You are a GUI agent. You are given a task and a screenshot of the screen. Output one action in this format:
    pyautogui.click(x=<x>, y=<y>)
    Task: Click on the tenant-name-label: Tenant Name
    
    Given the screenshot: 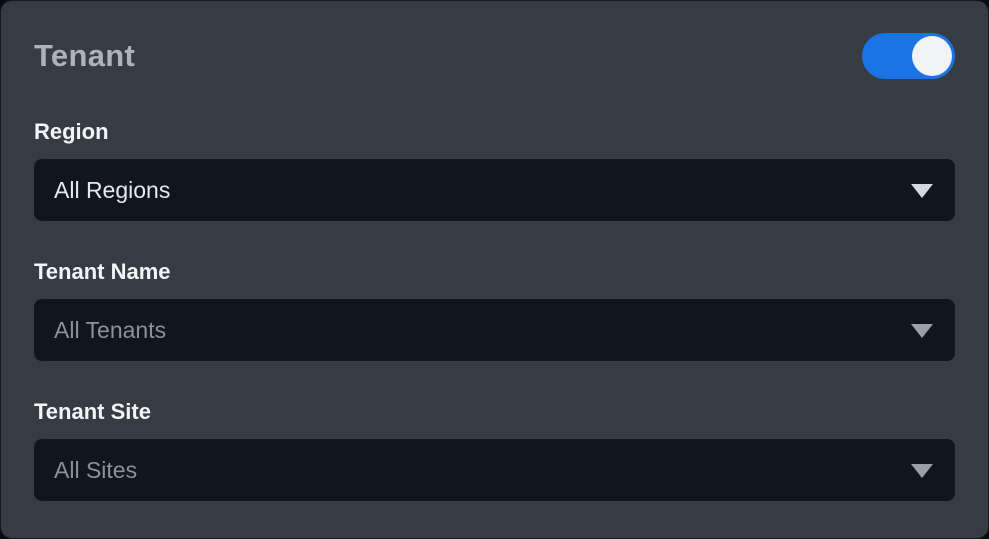 What is the action you would take?
    pyautogui.click(x=102, y=271)
    